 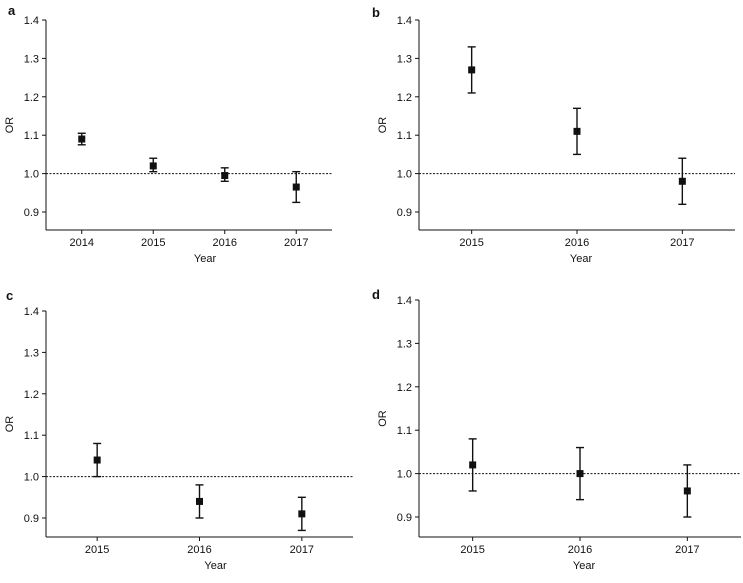 I want to click on panel-label: c, so click(x=9, y=295).